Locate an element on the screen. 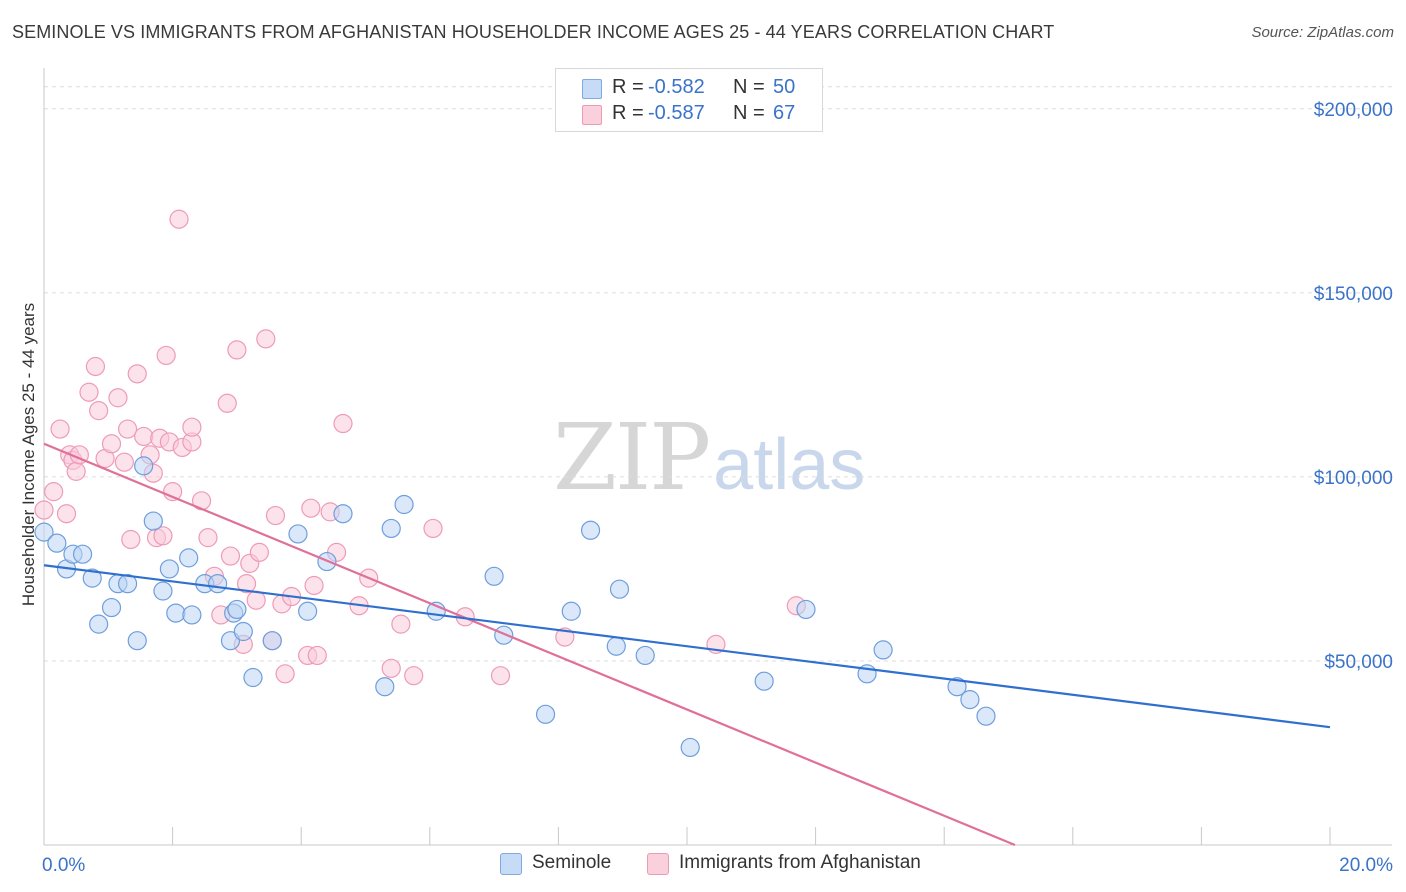  y-tick-label: $50,000 is located at coordinates (1358, 662).